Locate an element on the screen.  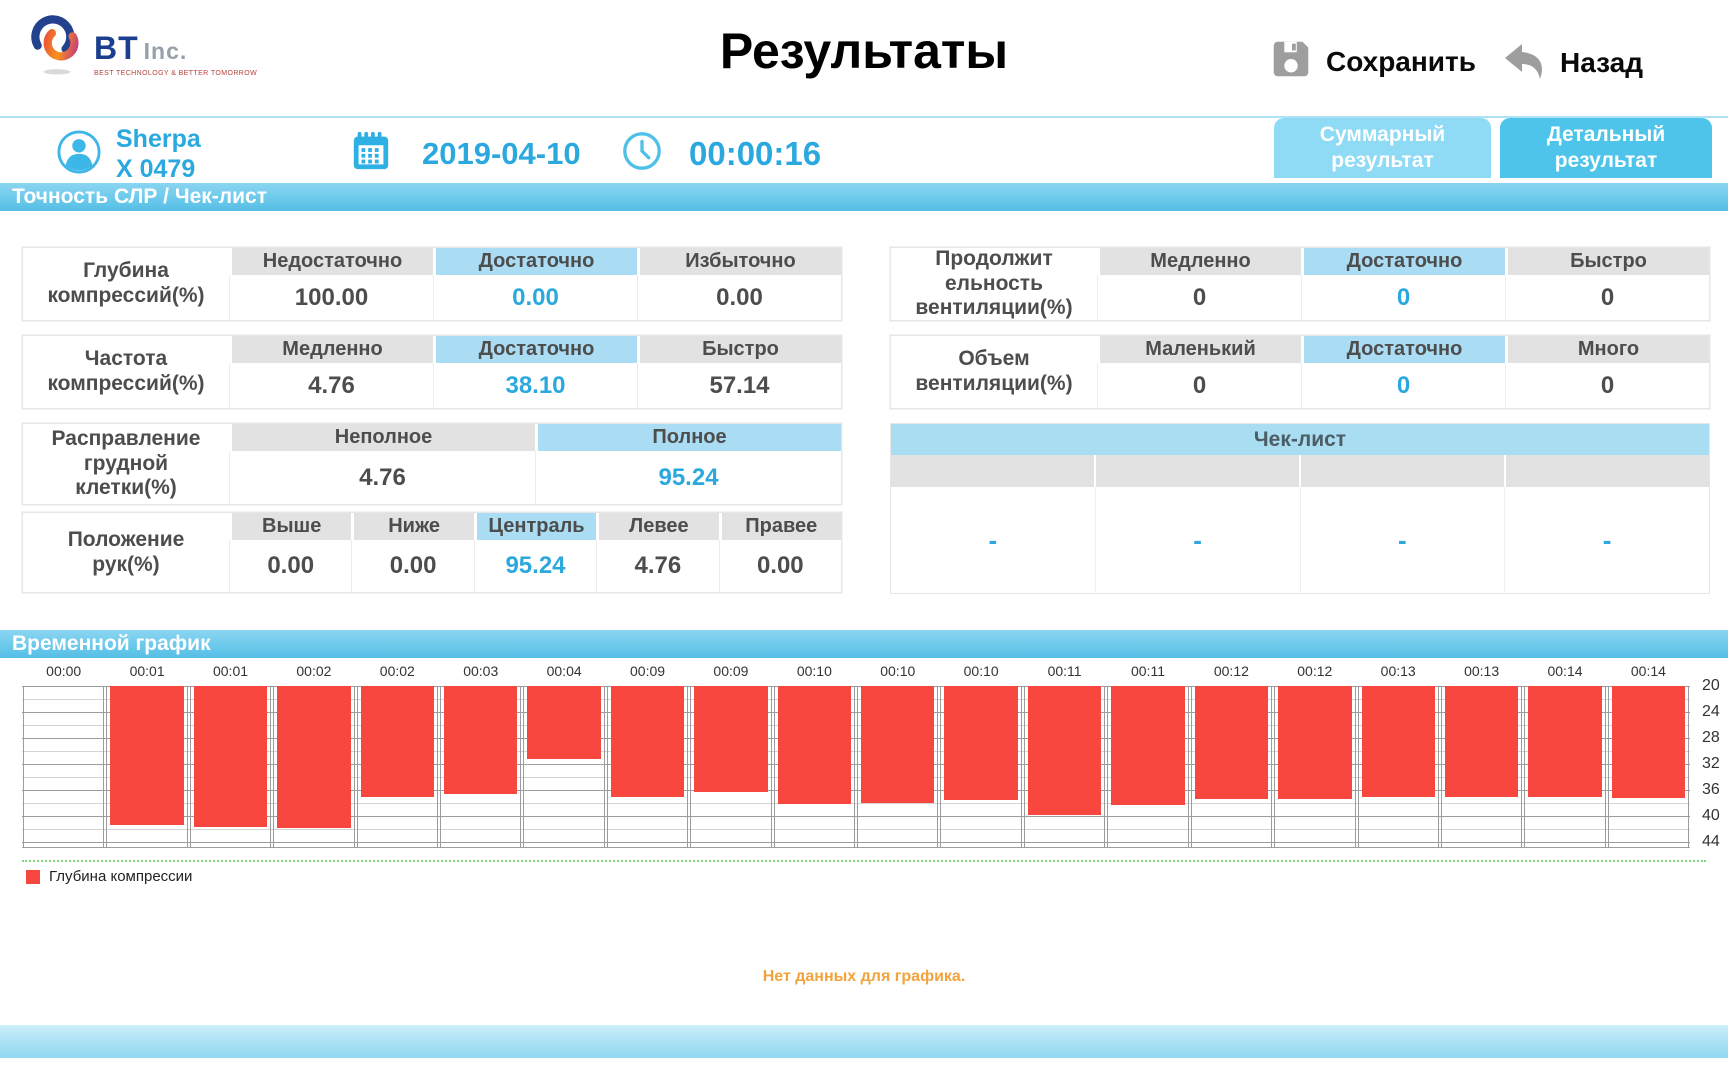
table-header-cell: Неполное is located at coordinates (382, 437).